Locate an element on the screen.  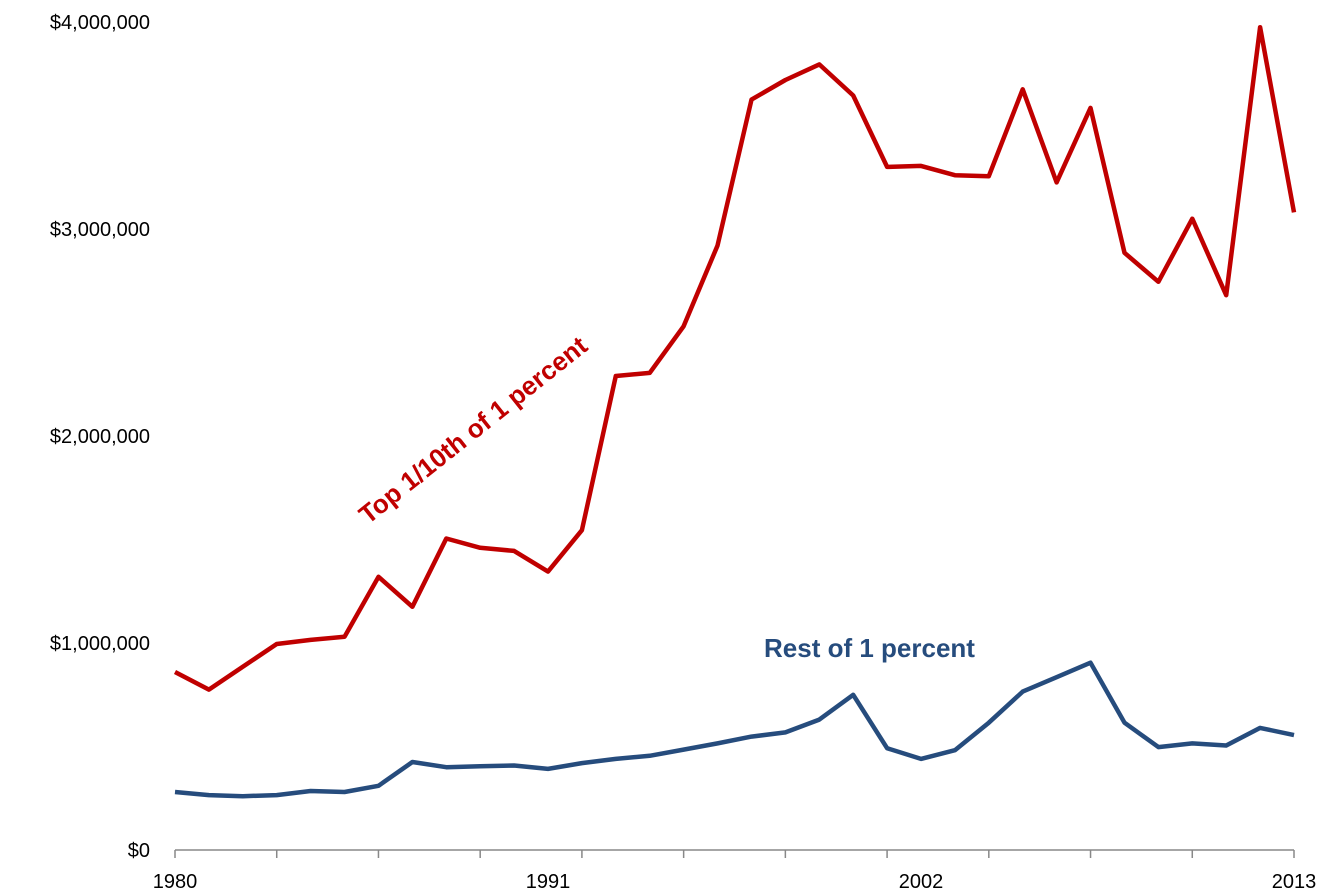
axes is located at coordinates (734, 853).